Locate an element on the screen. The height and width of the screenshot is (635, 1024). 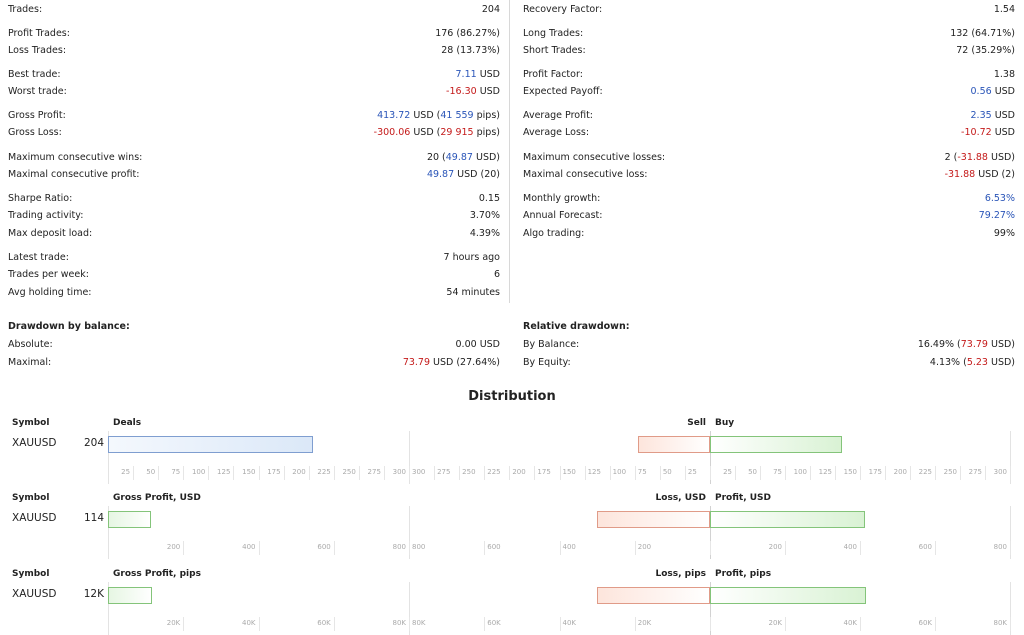
stat-value: 3.70% is located at coordinates (485, 216).